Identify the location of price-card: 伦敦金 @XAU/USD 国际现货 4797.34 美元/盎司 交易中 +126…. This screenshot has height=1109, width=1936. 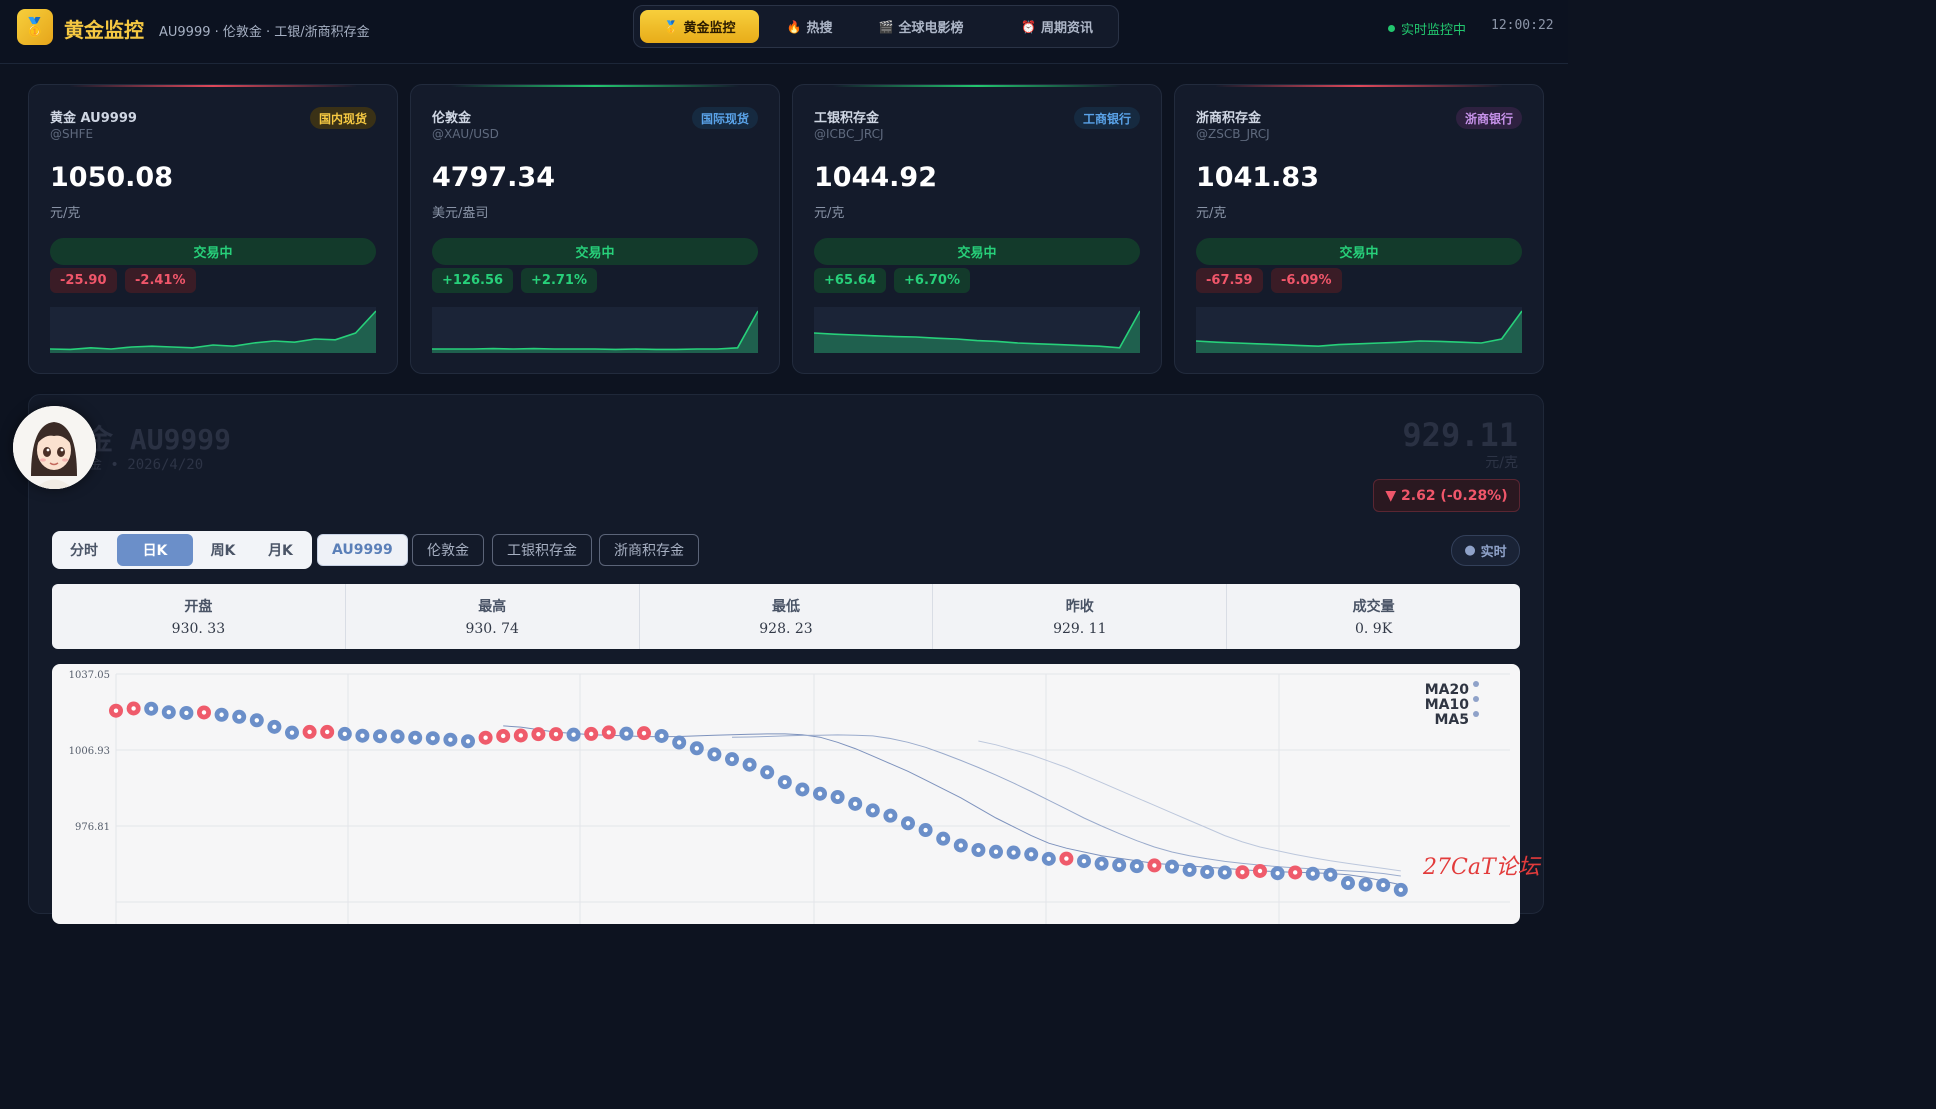
(595, 229).